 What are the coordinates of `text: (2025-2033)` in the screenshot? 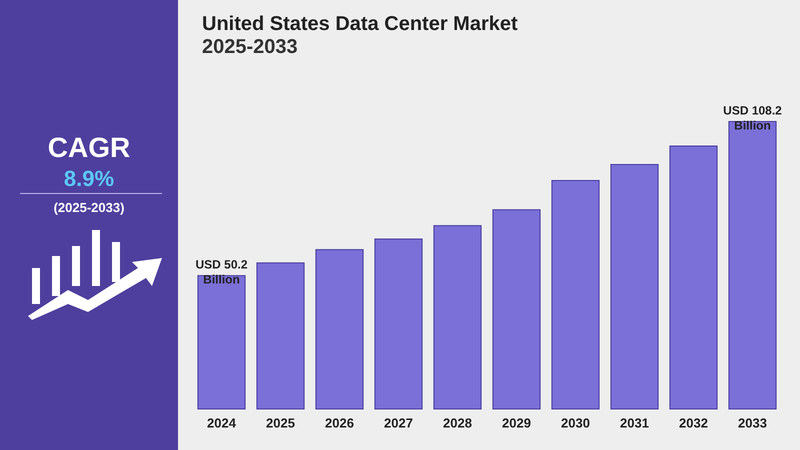 It's located at (89, 207).